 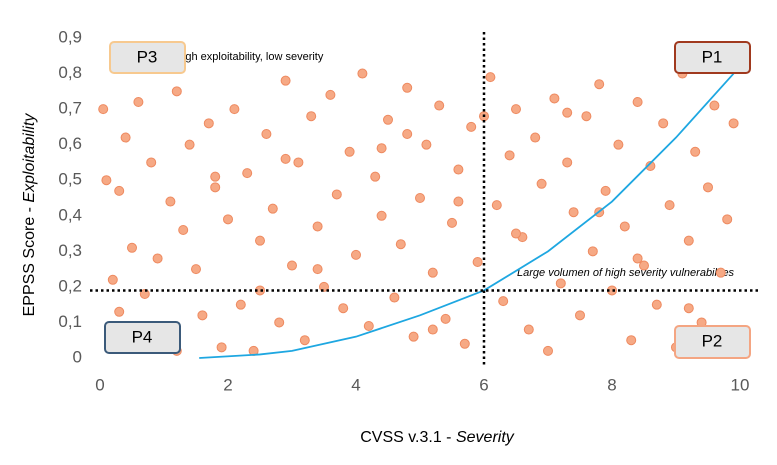 I want to click on x-tick-label: 6, so click(x=483, y=384).